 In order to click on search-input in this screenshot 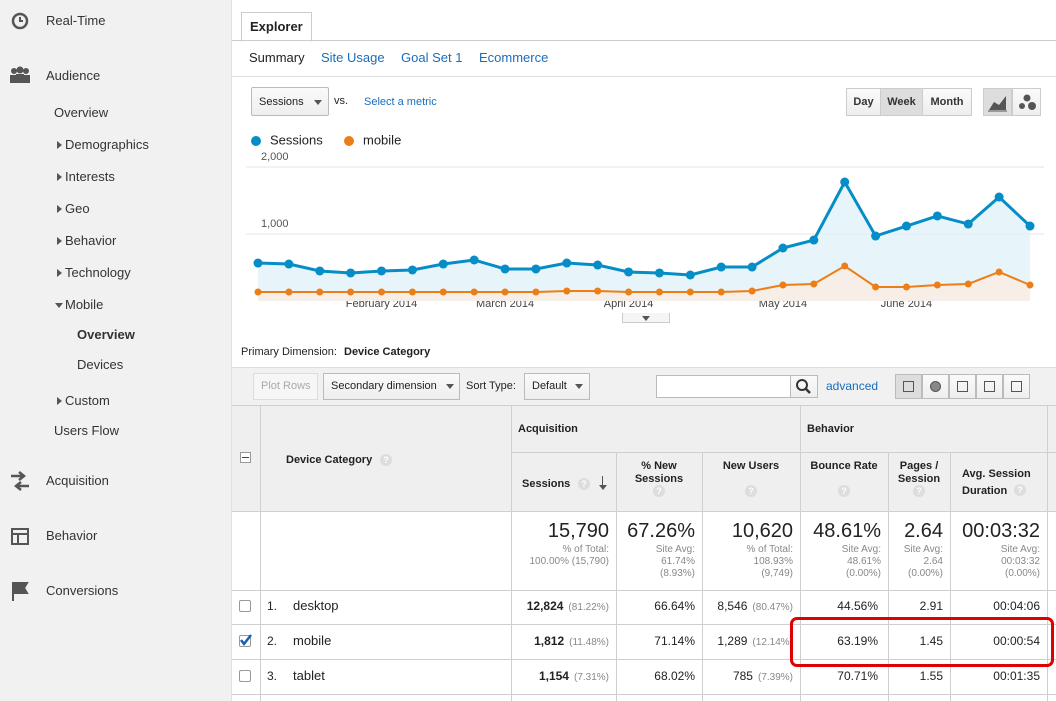, I will do `click(723, 386)`.